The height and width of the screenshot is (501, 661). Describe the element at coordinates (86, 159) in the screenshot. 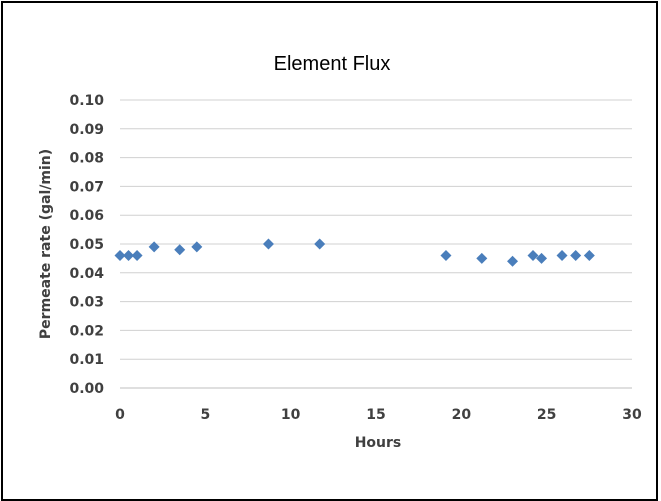

I see `y-tick-label: 0.08` at that location.